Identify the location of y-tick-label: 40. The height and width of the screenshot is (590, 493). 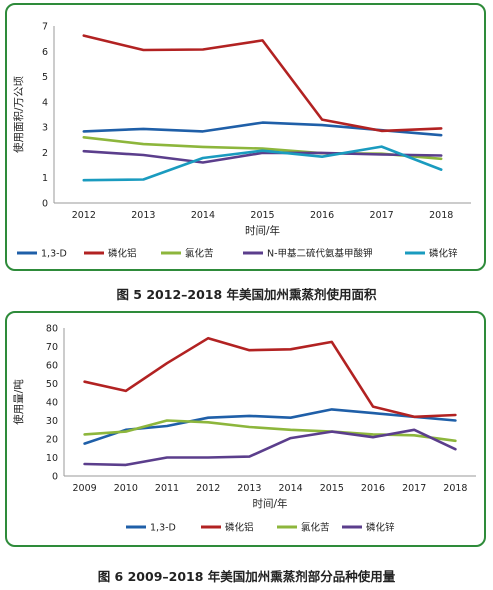
(52, 403).